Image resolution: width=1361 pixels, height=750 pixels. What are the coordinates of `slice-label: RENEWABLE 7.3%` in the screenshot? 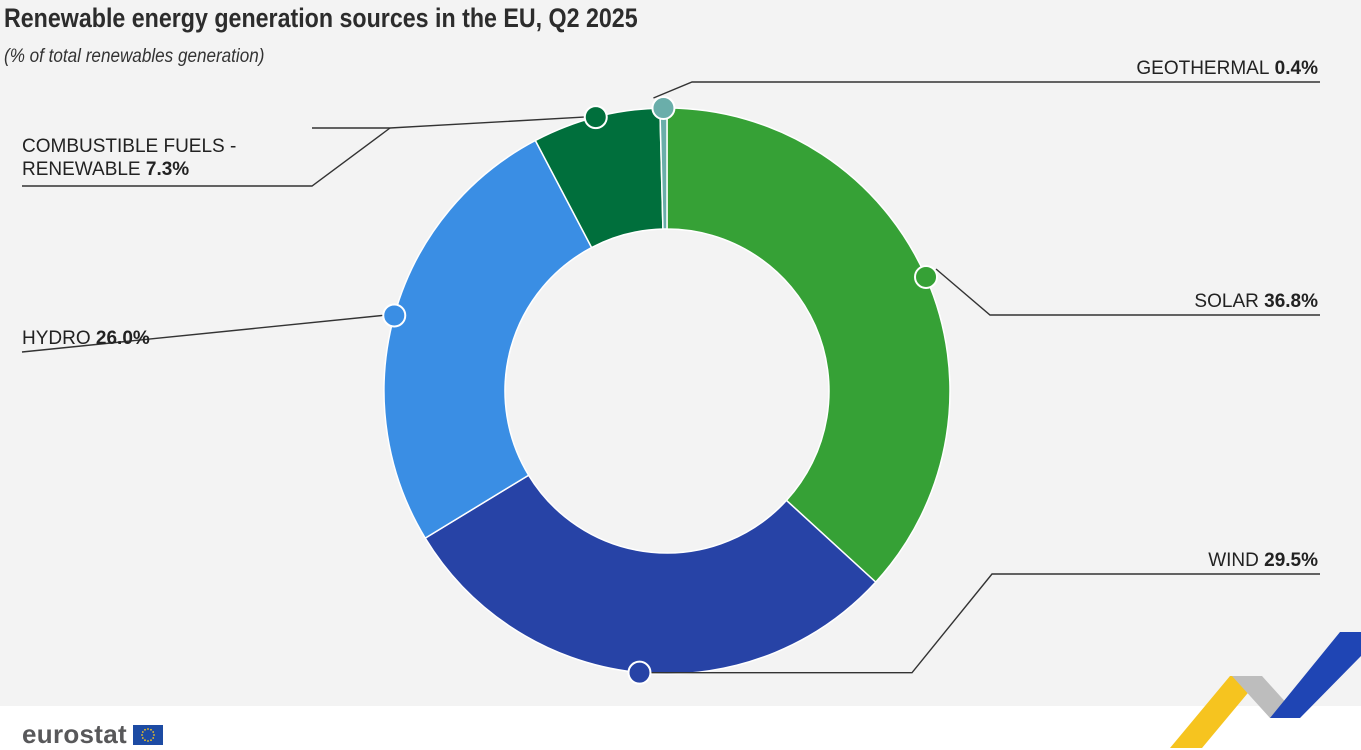 It's located at (105, 169).